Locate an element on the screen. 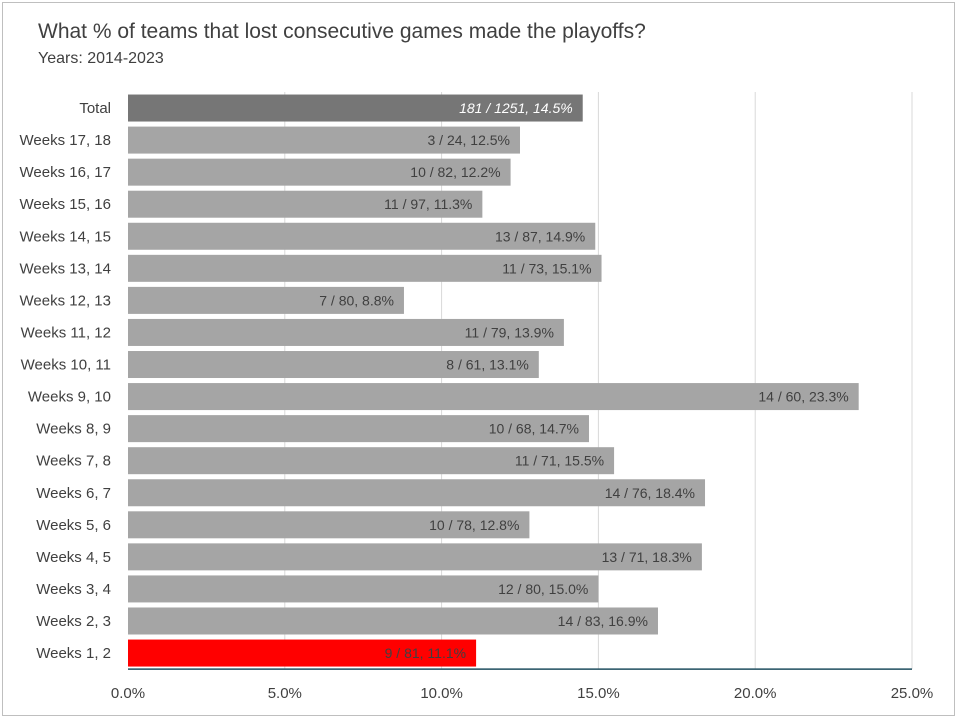  category-label: Weeks 17, 18 is located at coordinates (65, 140).